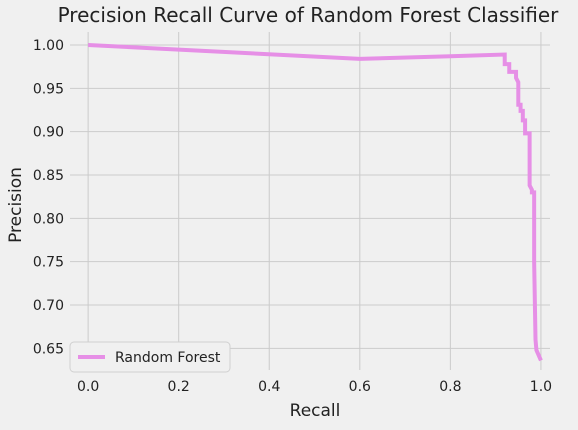 The height and width of the screenshot is (430, 578). What do you see at coordinates (541, 387) in the screenshot?
I see `x-tick-label: 1.0` at bounding box center [541, 387].